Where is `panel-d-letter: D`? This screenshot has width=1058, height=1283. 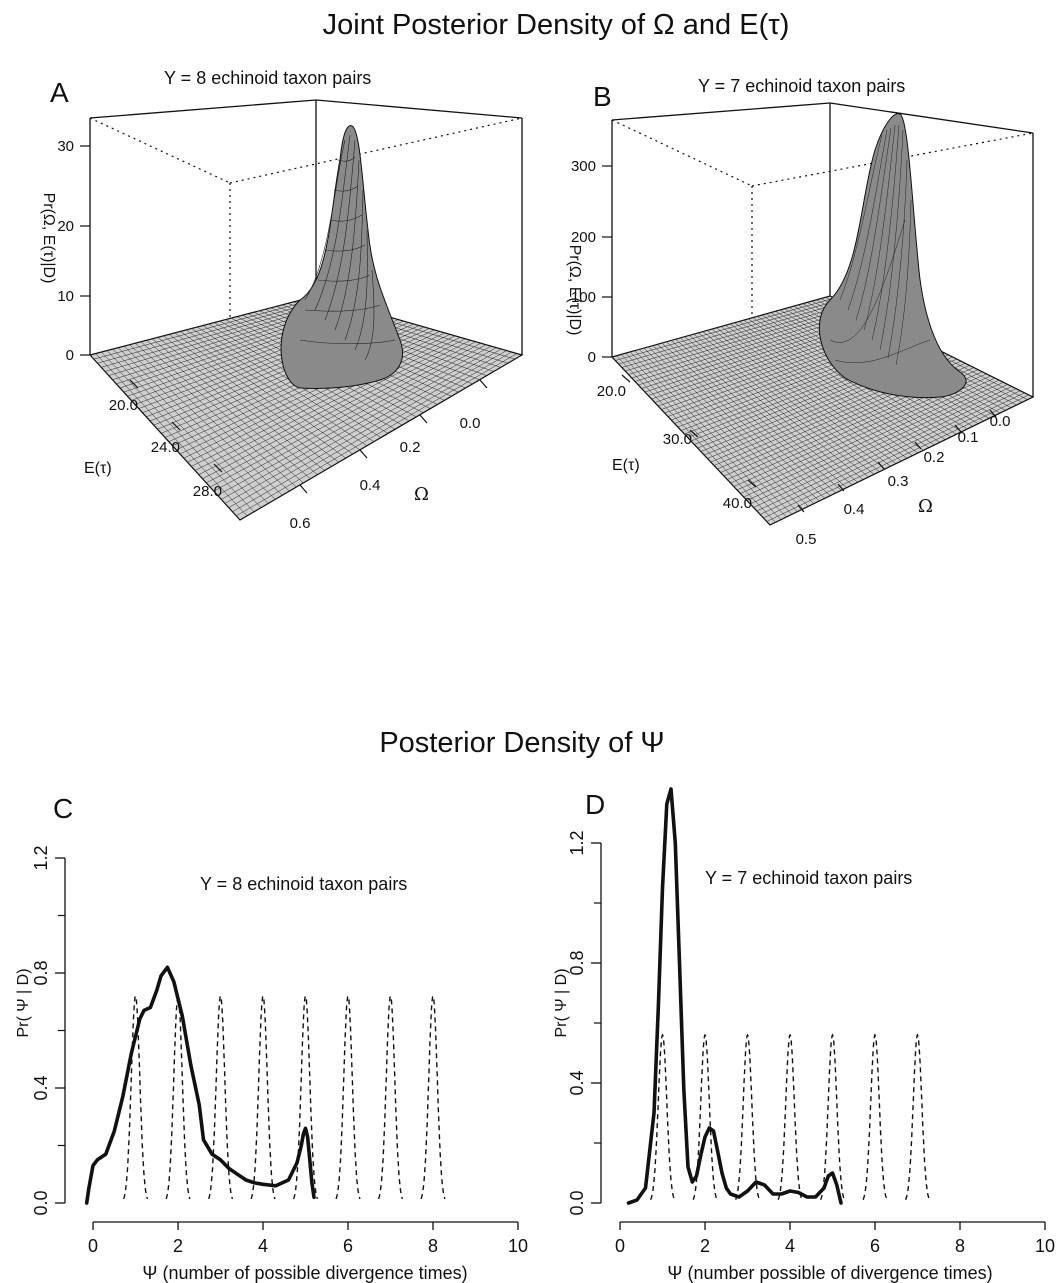
panel-d-letter: D is located at coordinates (595, 804).